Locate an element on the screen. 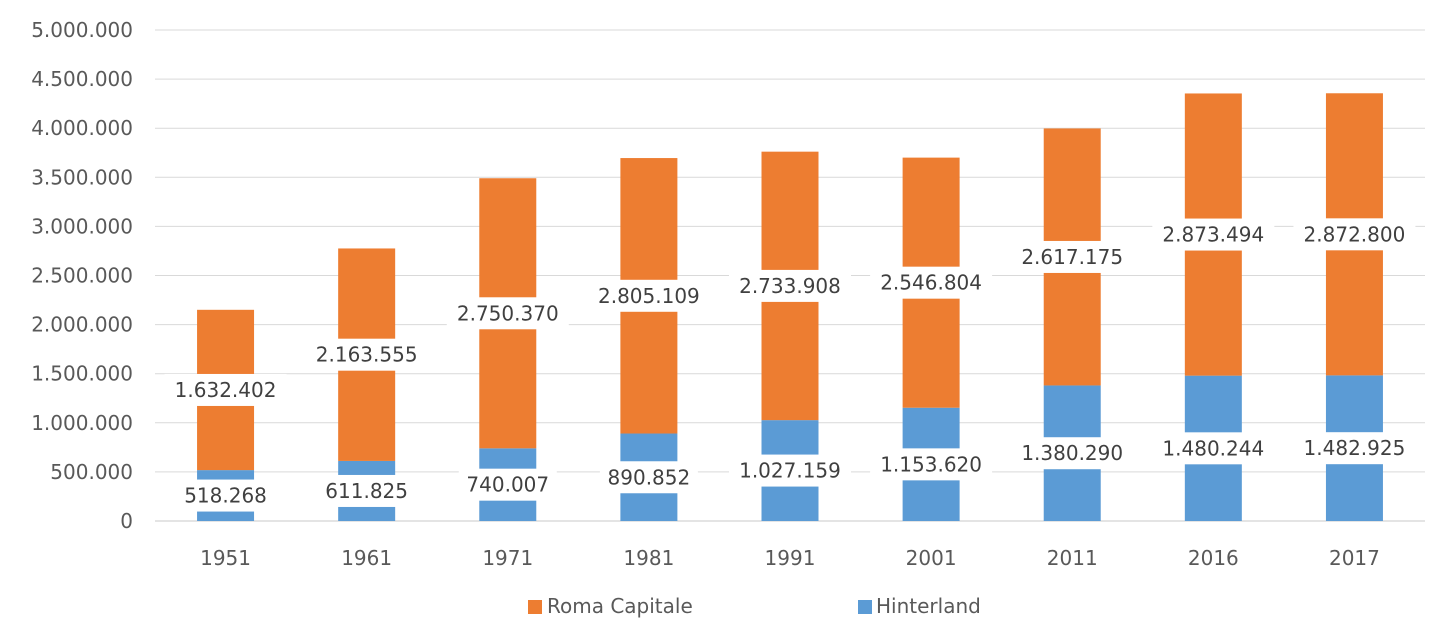 This screenshot has height=622, width=1431. data-label-hinterland-2011: 1.380.290 is located at coordinates (1072, 453).